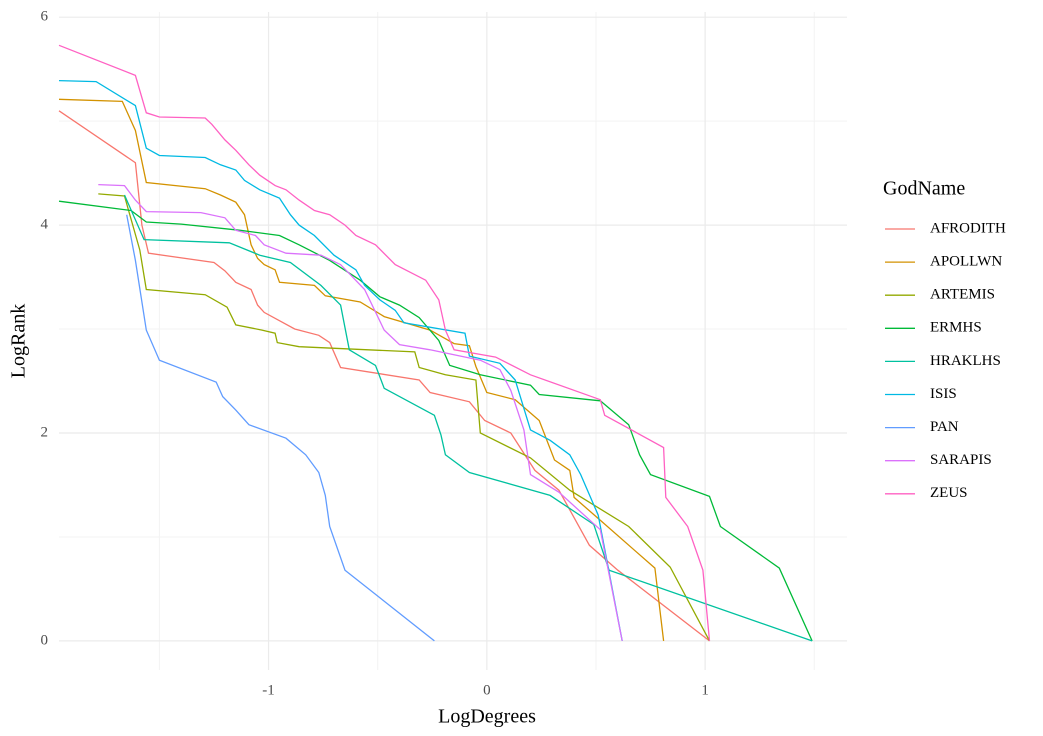  Describe the element at coordinates (487, 717) in the screenshot. I see `x-axis-title: LogDegrees` at that location.